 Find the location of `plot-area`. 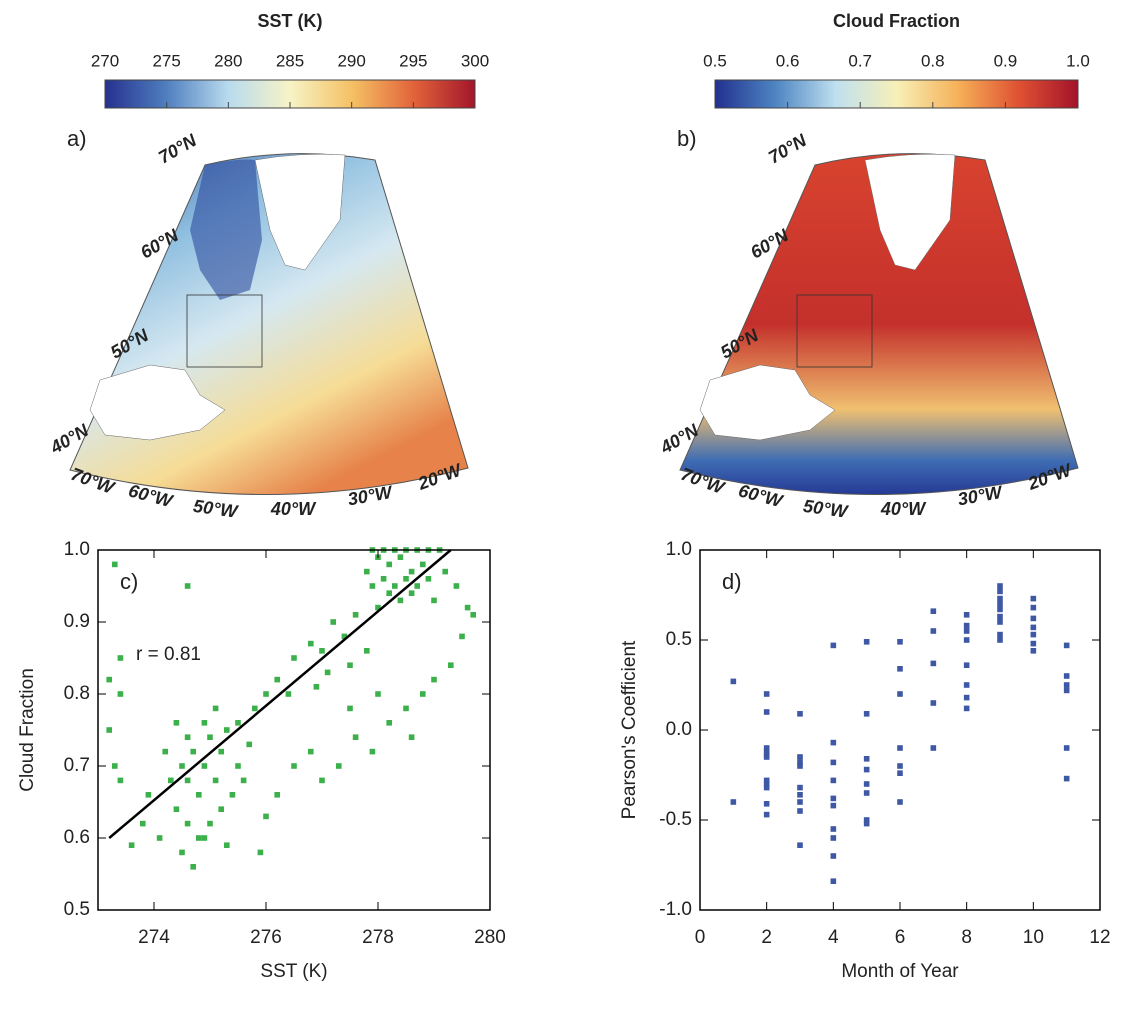

plot-area is located at coordinates (291, 708).